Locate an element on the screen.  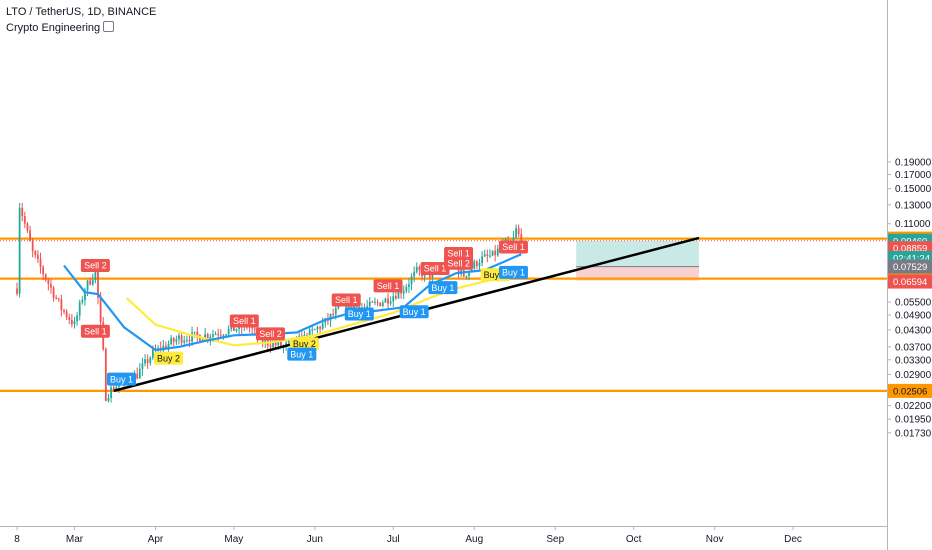
signal-text: Sell 2 is located at coordinates (95, 266).